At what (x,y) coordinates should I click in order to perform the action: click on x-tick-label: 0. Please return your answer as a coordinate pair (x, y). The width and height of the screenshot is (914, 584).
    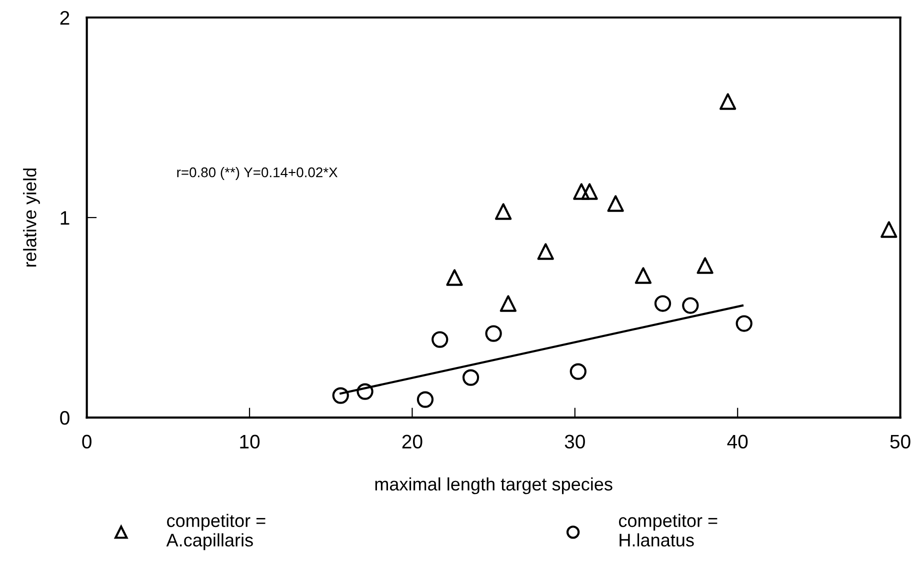
    Looking at the image, I should click on (87, 441).